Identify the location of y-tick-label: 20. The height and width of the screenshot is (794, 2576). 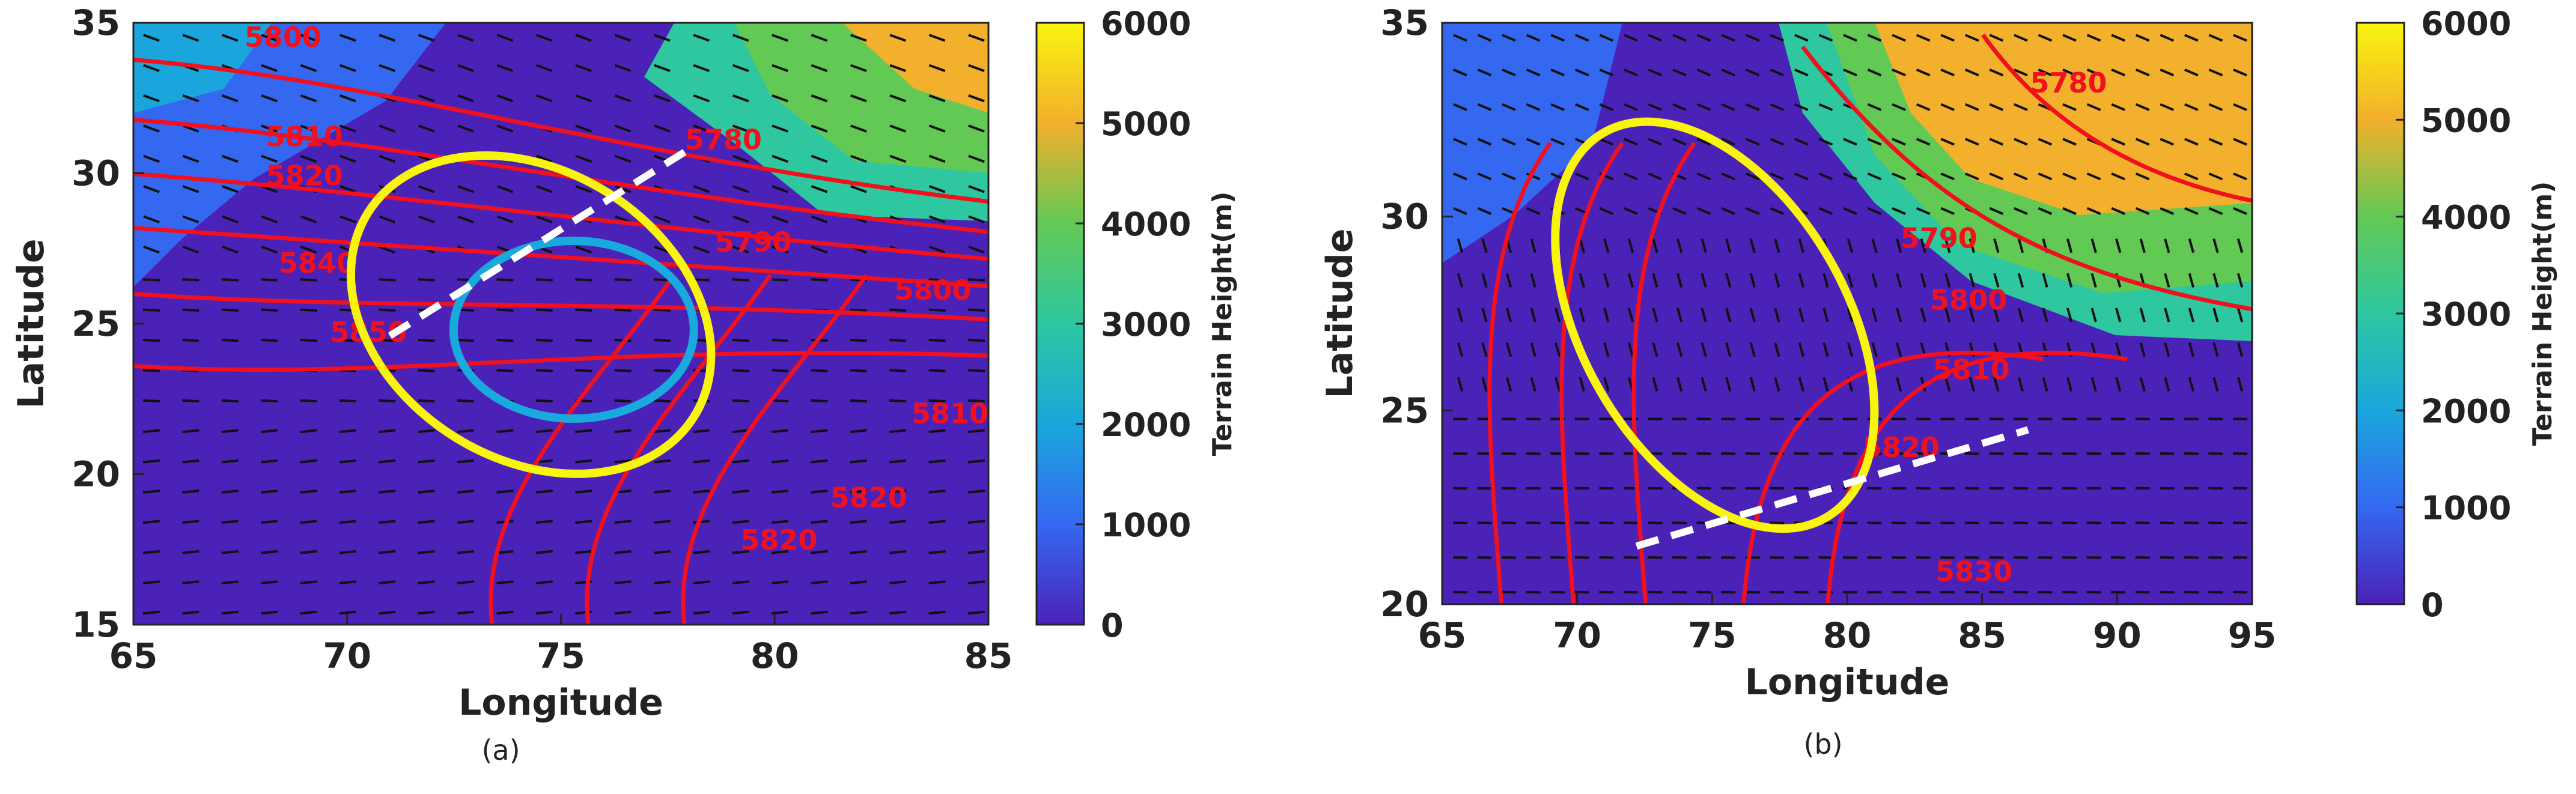
(96, 474).